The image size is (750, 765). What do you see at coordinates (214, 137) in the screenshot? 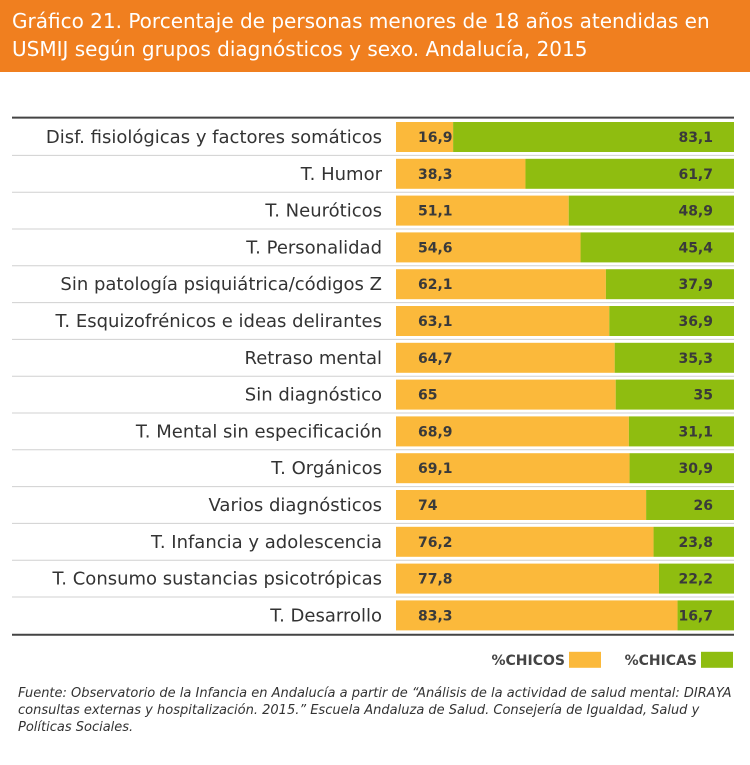
I see `category-label: Disf. fisiológicas y factores somáticos` at bounding box center [214, 137].